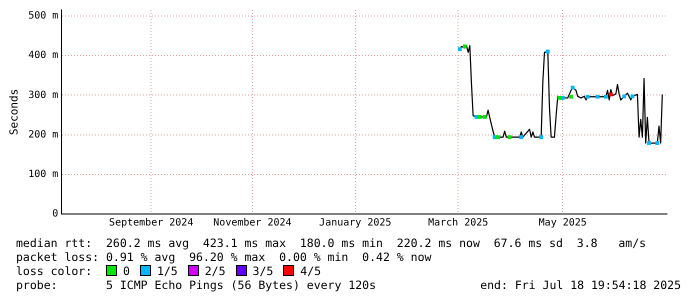 The height and width of the screenshot is (297, 697). What do you see at coordinates (43, 56) in the screenshot?
I see `y-tick-label: 400 m` at bounding box center [43, 56].